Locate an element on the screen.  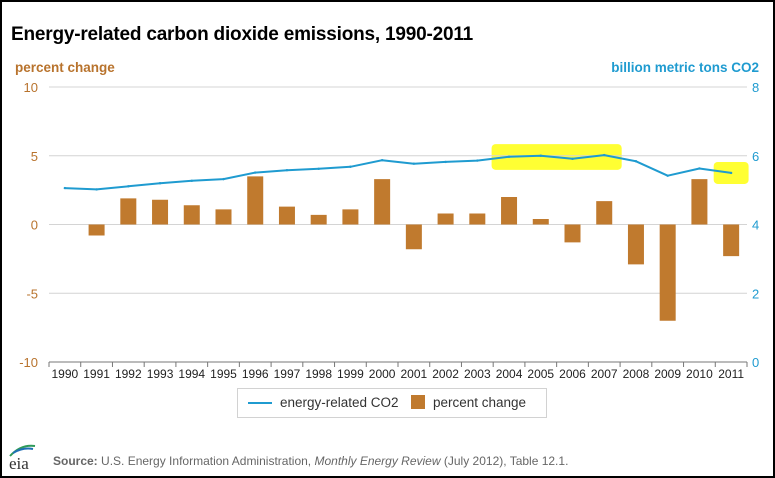
line-point-2010 is located at coordinates (699, 168).